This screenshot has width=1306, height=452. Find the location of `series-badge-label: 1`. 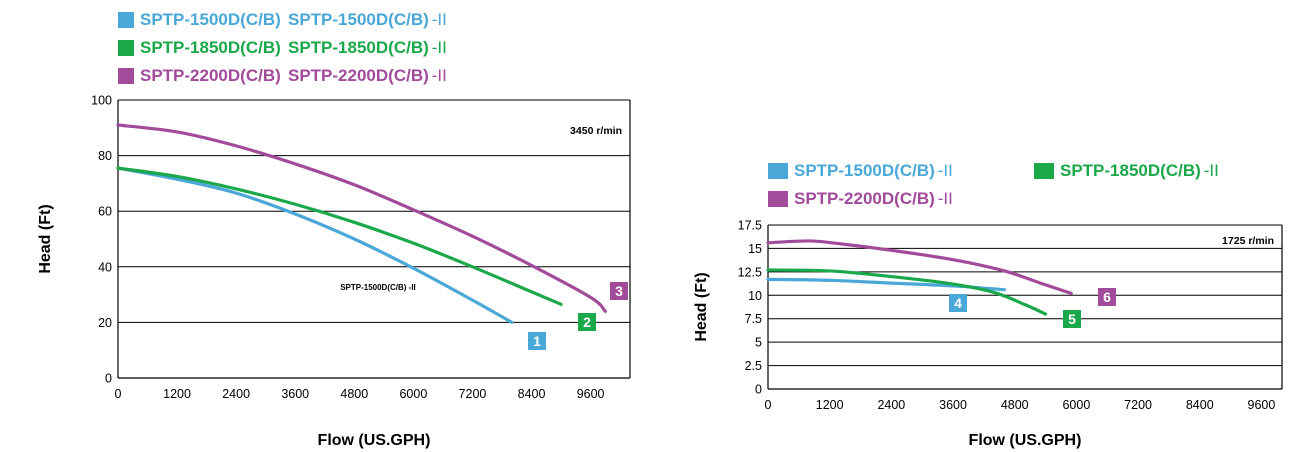

series-badge-label: 1 is located at coordinates (537, 341).